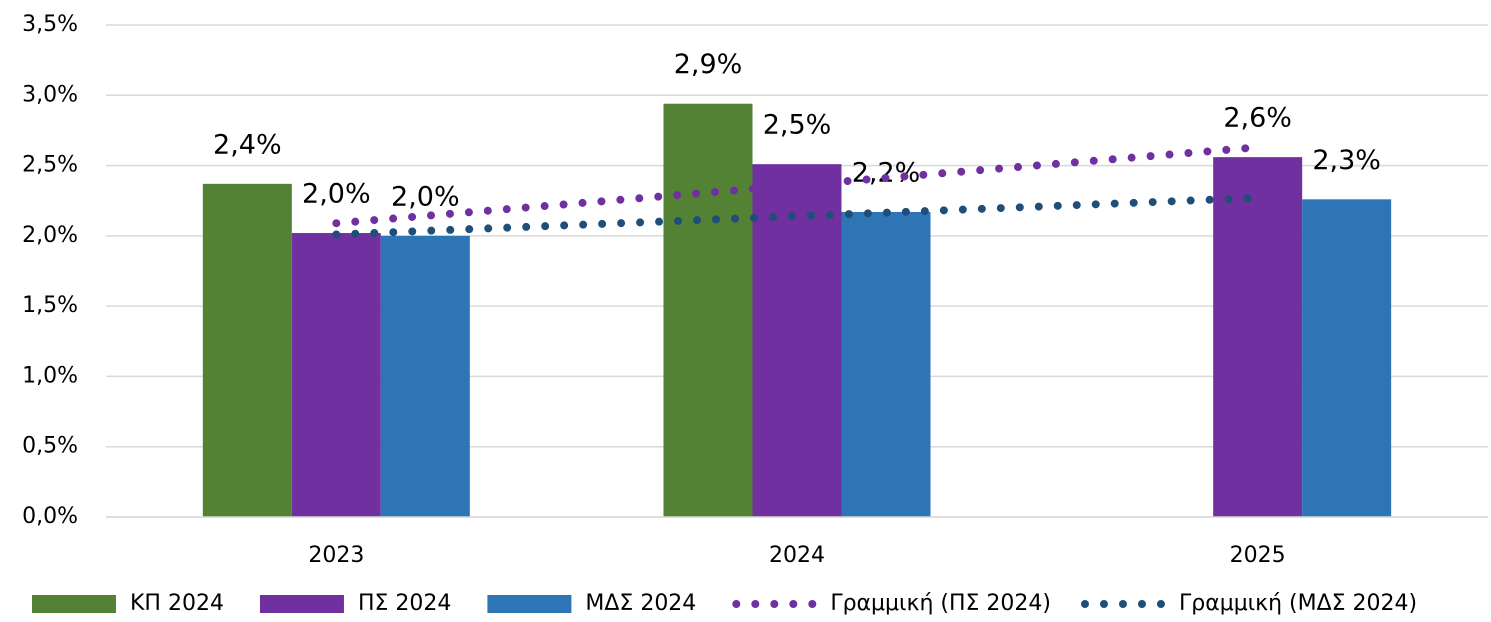  I want to click on x-tick-label: 2024, so click(797, 555).